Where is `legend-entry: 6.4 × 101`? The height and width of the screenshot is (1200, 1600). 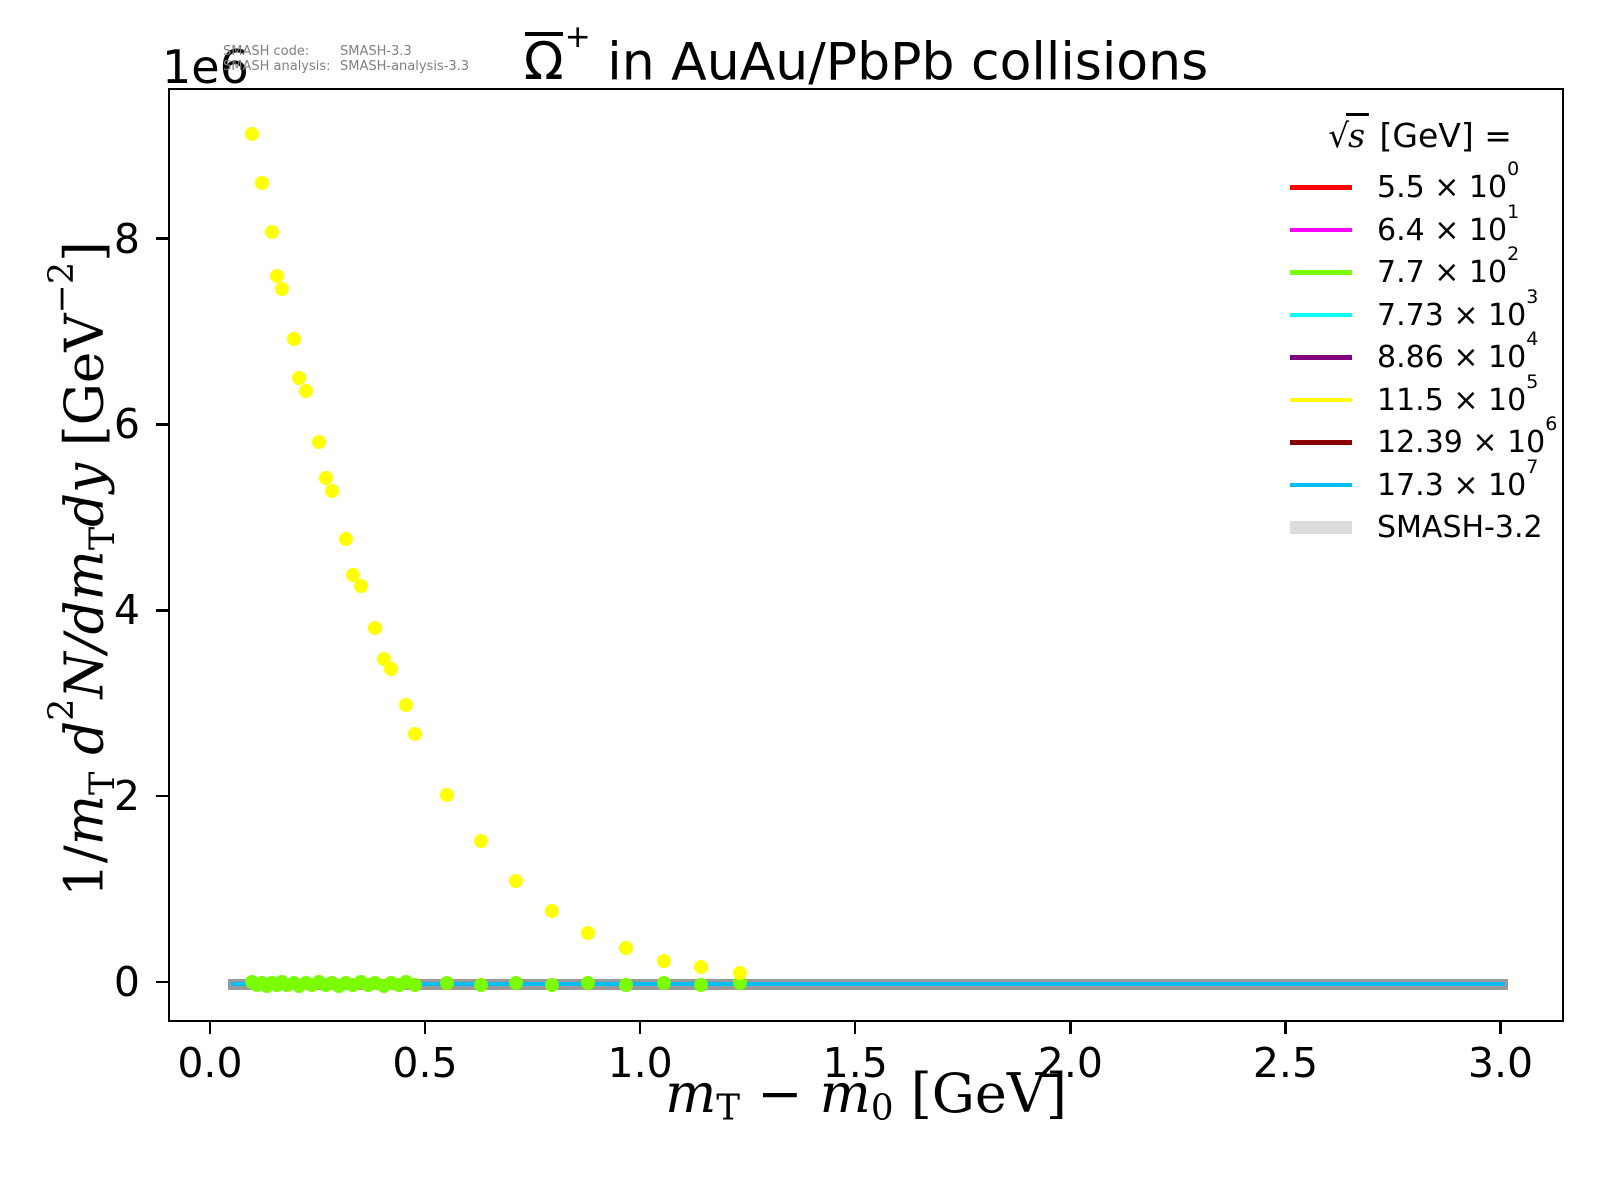
legend-entry: 6.4 × 101 is located at coordinates (1420, 226).